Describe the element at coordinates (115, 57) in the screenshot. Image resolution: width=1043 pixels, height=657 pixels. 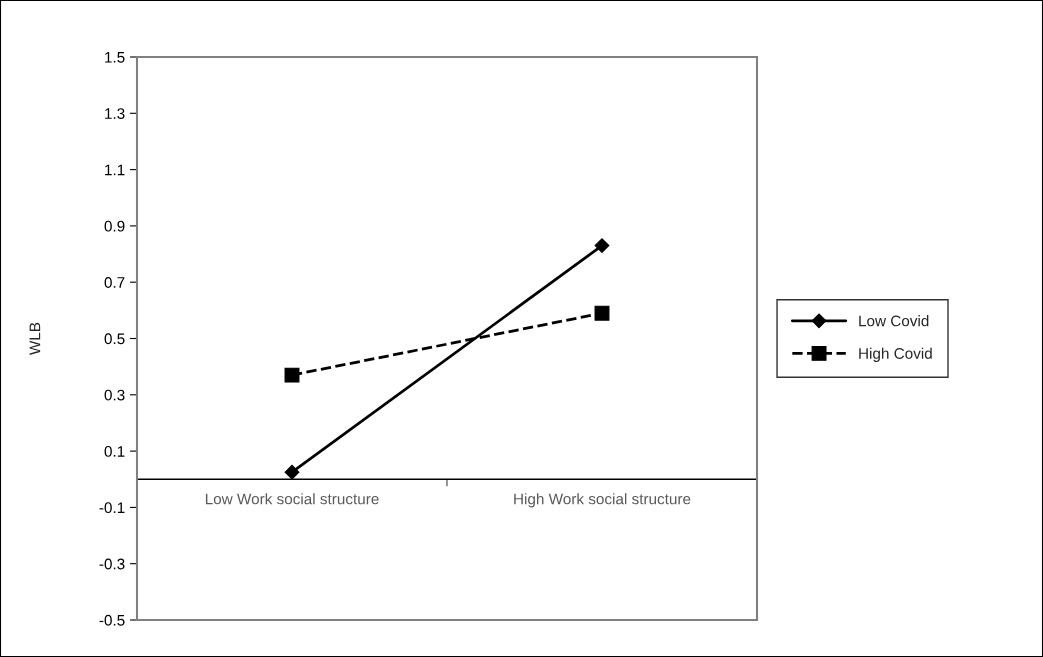
I see `y-tick-label: 1.5` at that location.